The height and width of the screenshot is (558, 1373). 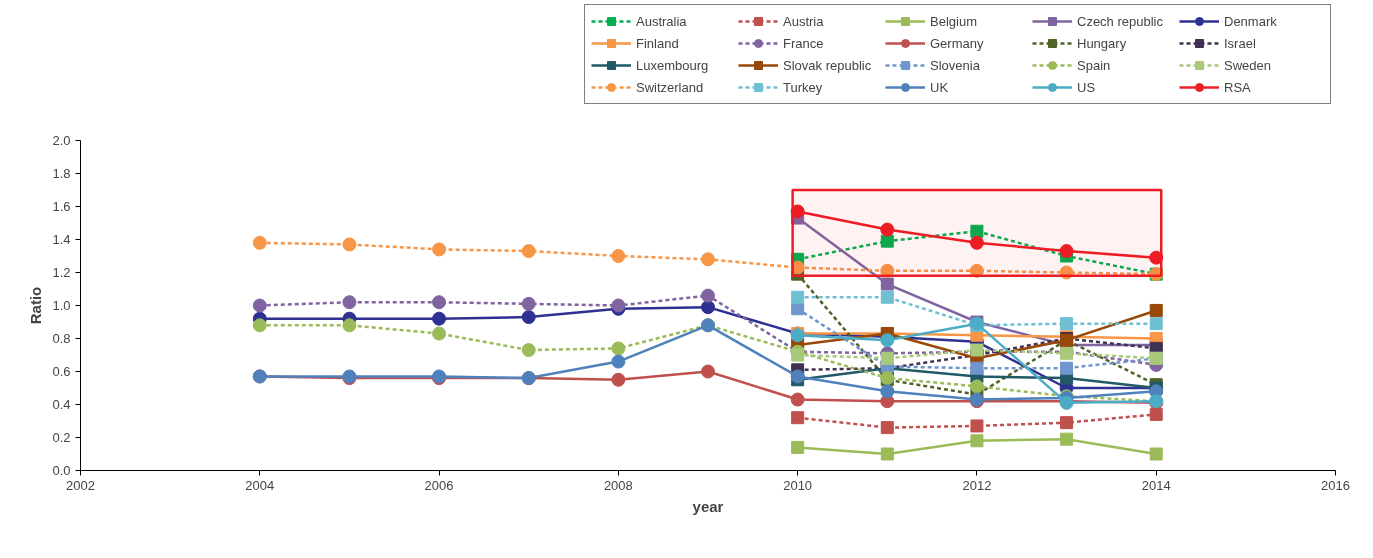 What do you see at coordinates (957, 43) in the screenshot?
I see `legend-label: Germany` at bounding box center [957, 43].